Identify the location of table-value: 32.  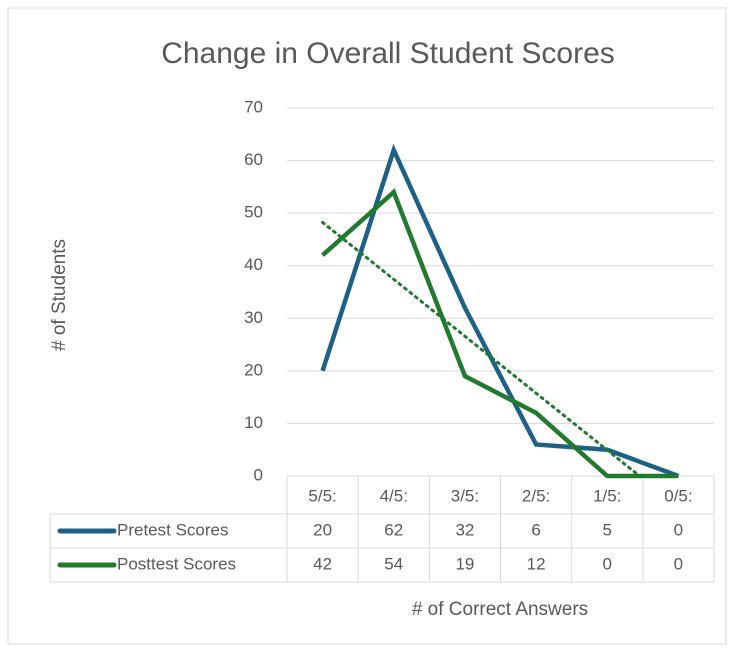
(464, 529).